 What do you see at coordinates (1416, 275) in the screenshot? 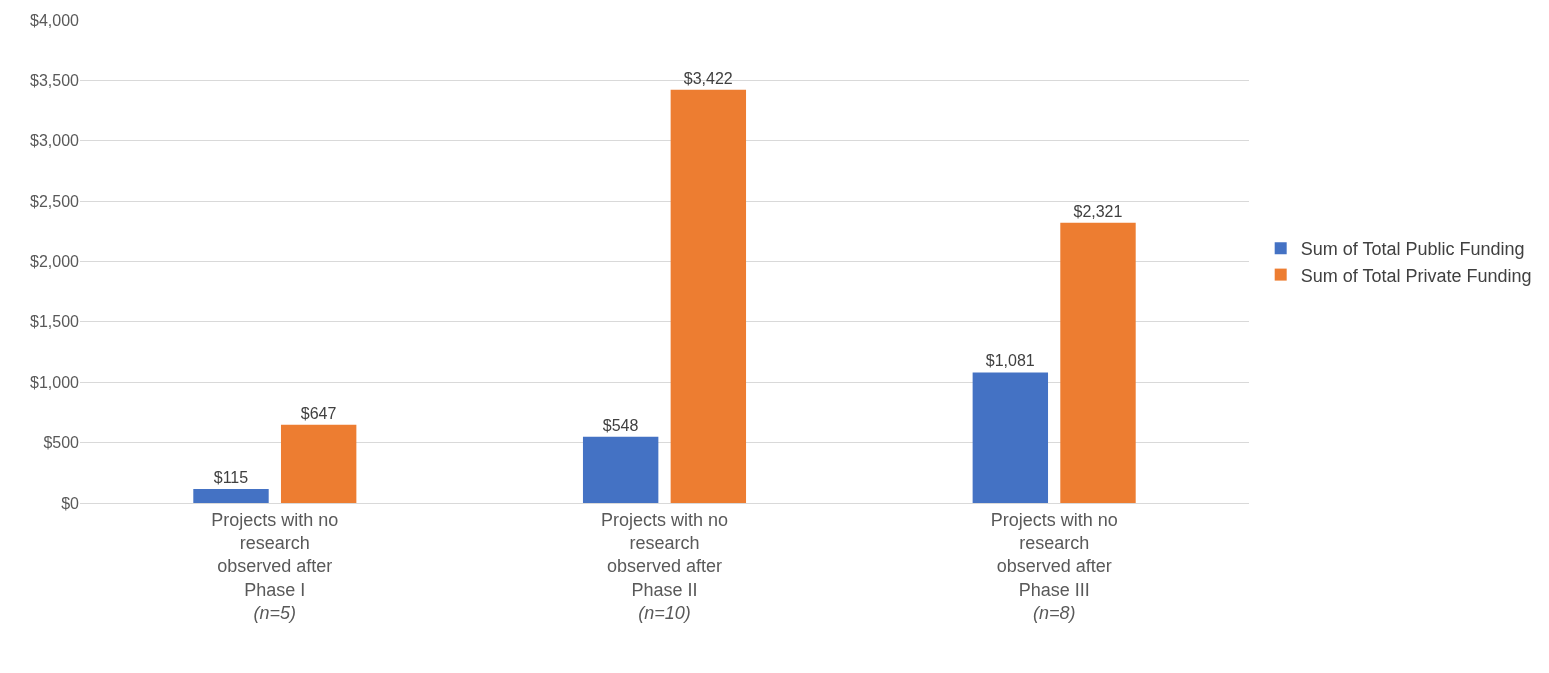
I see `legend-label: Sum of Total Private Funding` at bounding box center [1416, 275].